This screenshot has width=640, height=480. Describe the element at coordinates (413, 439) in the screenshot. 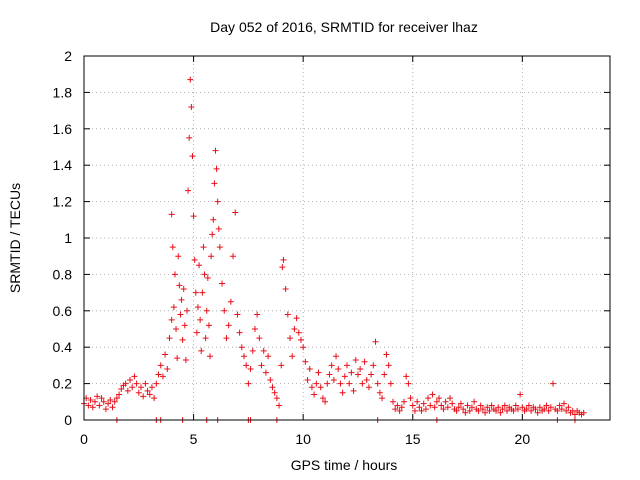

I see `x-tick-label: 15` at that location.